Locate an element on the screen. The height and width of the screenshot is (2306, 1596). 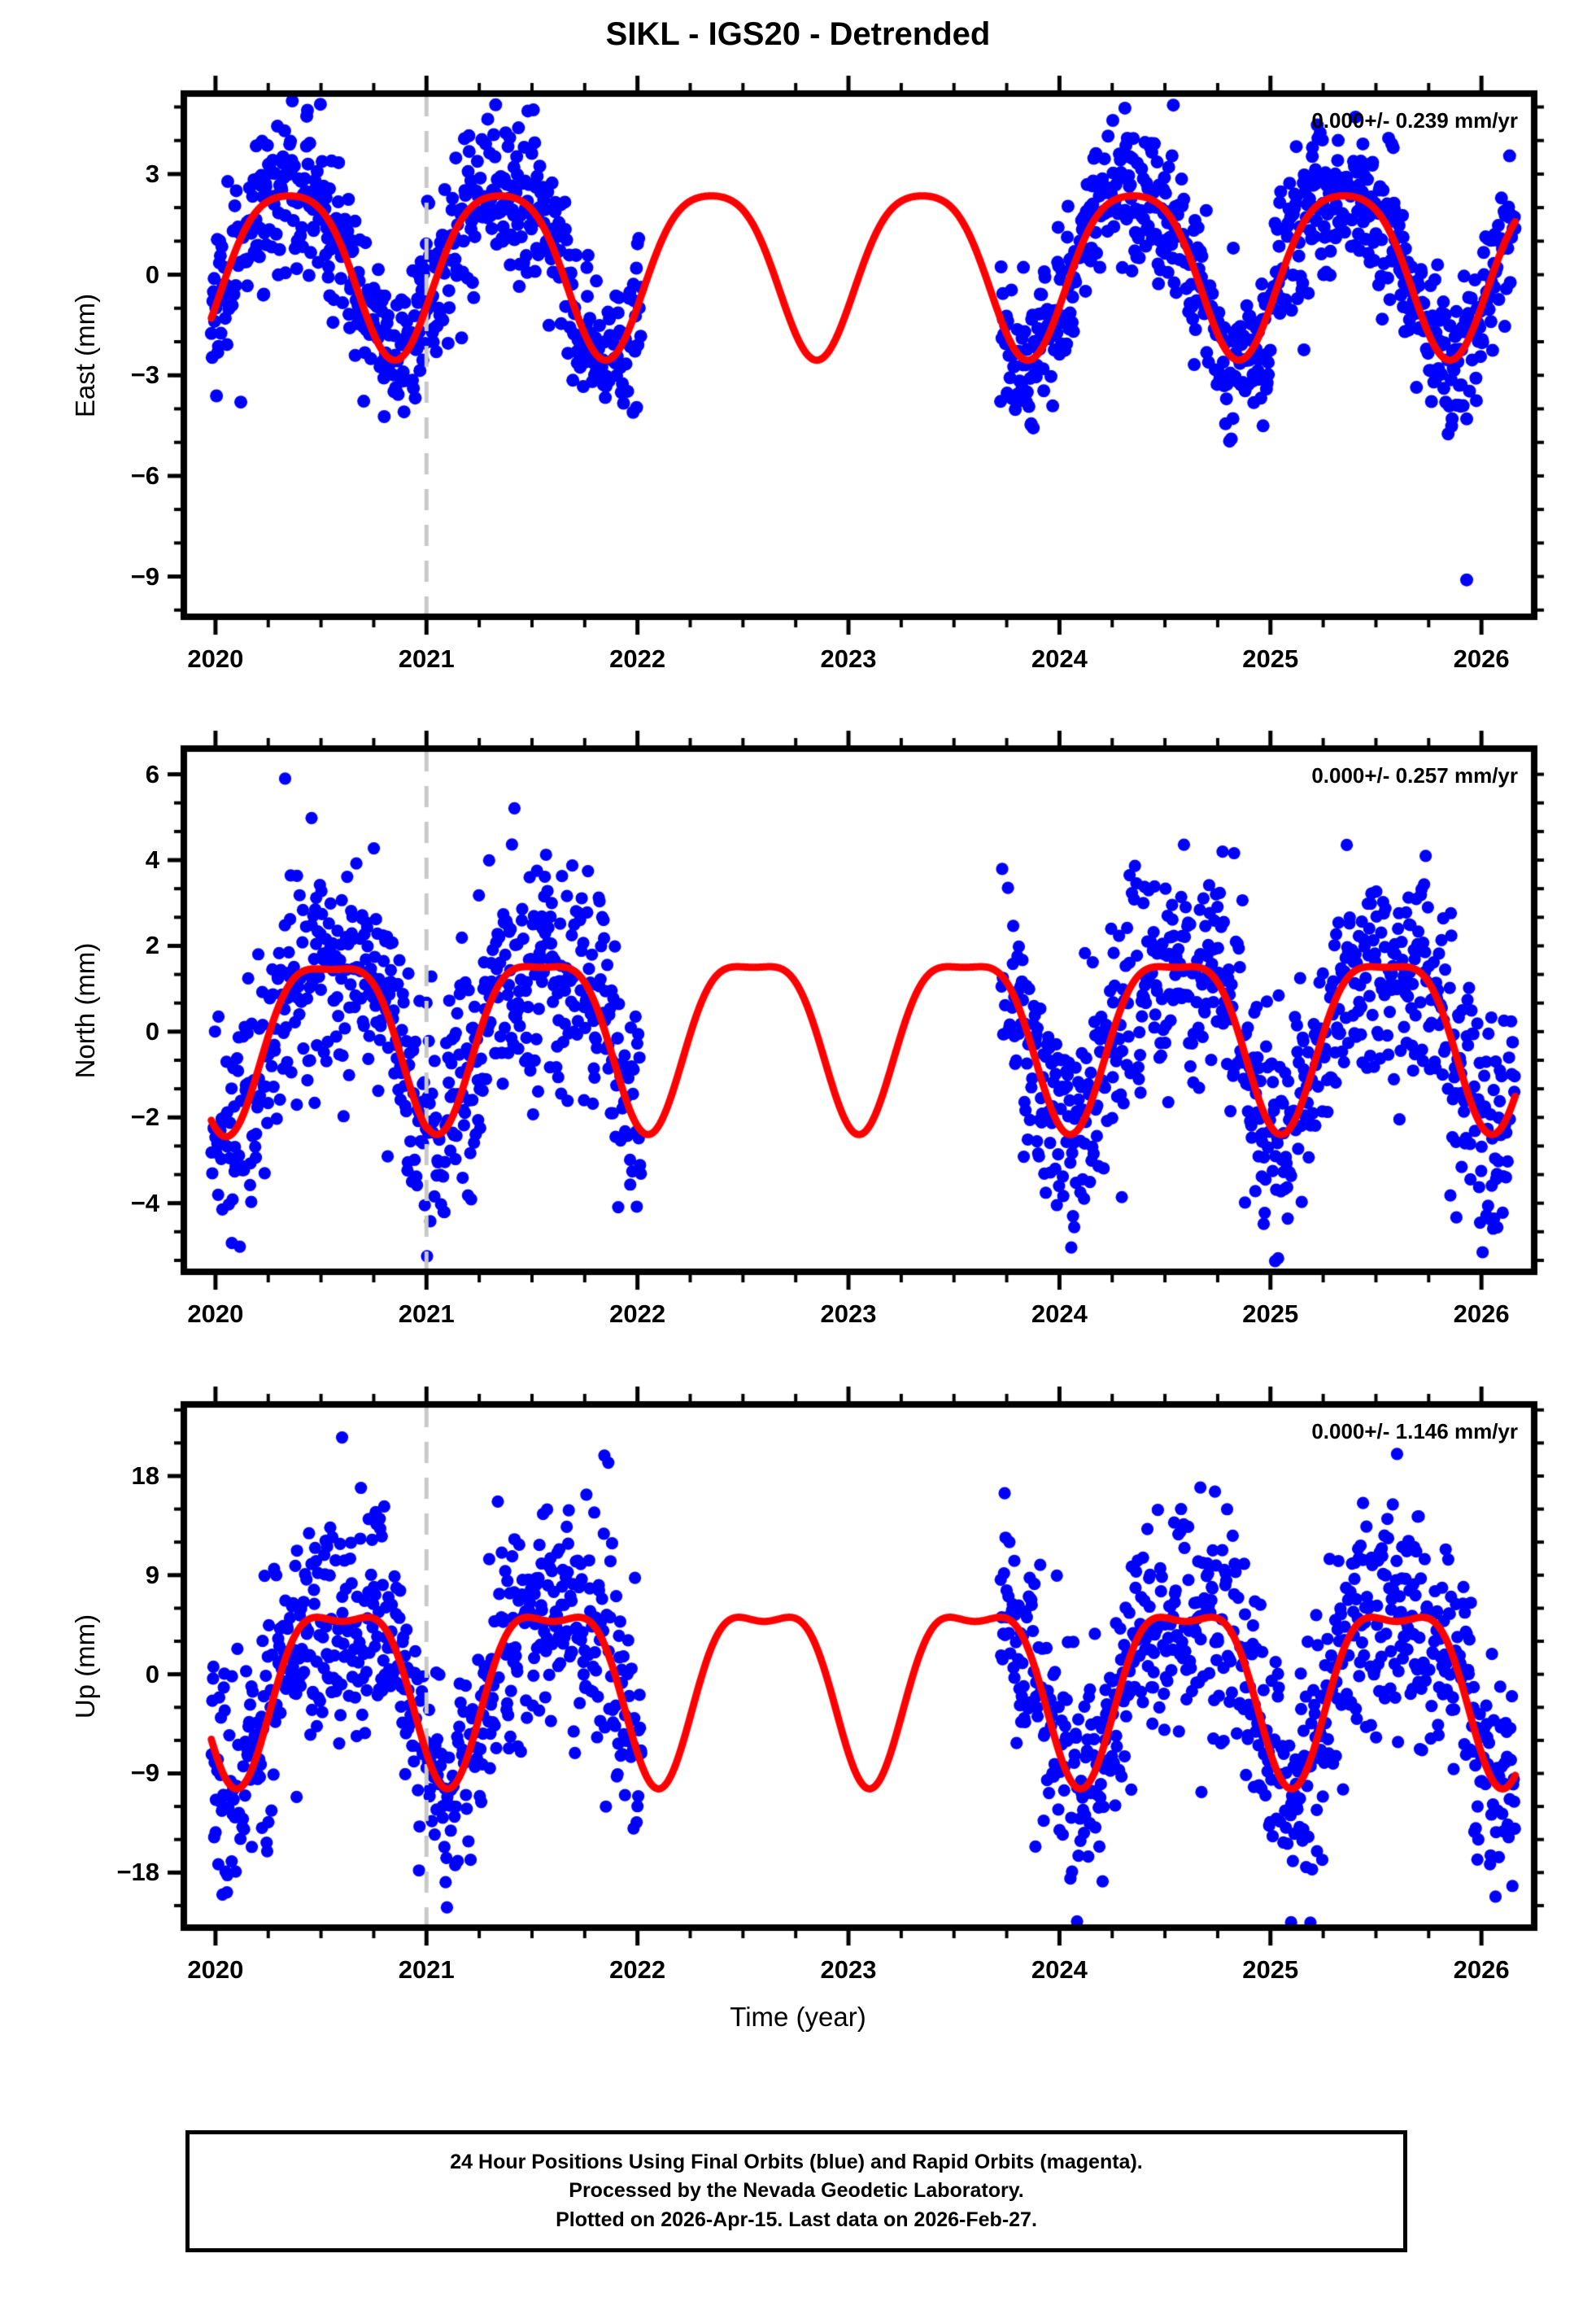
page-title: SIKL - IGS20 - Detrended is located at coordinates (798, 34).